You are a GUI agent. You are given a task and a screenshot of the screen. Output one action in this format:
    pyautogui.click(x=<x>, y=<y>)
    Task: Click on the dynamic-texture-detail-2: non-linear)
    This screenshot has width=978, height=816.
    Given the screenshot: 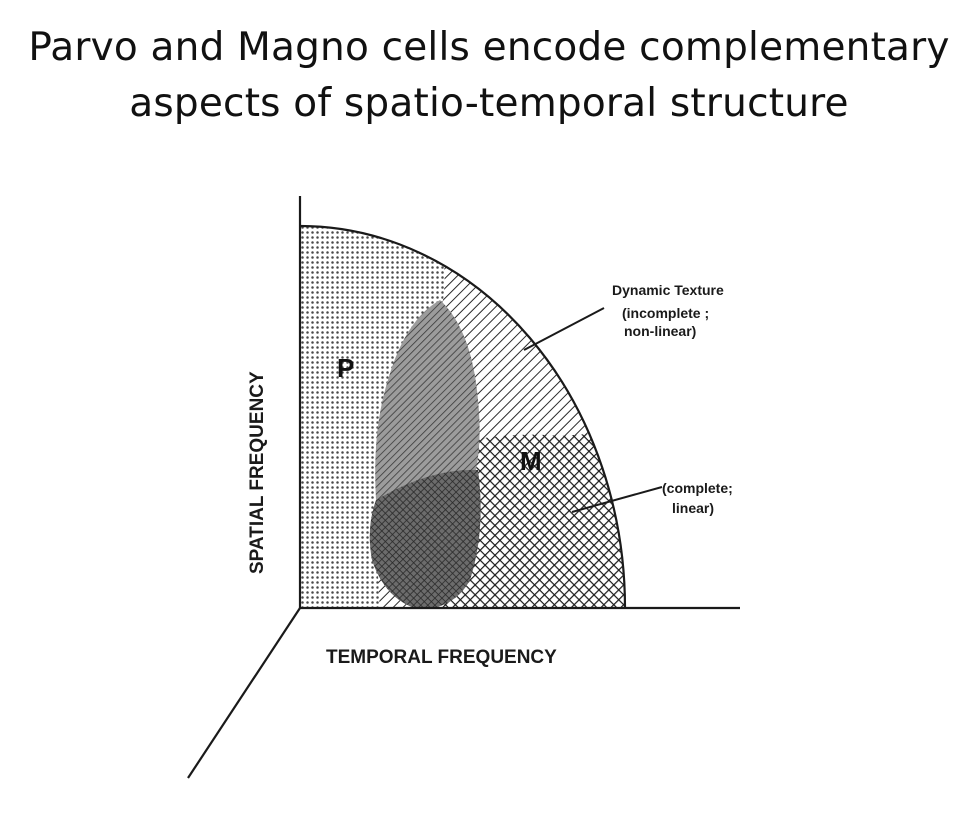 What is the action you would take?
    pyautogui.click(x=660, y=331)
    